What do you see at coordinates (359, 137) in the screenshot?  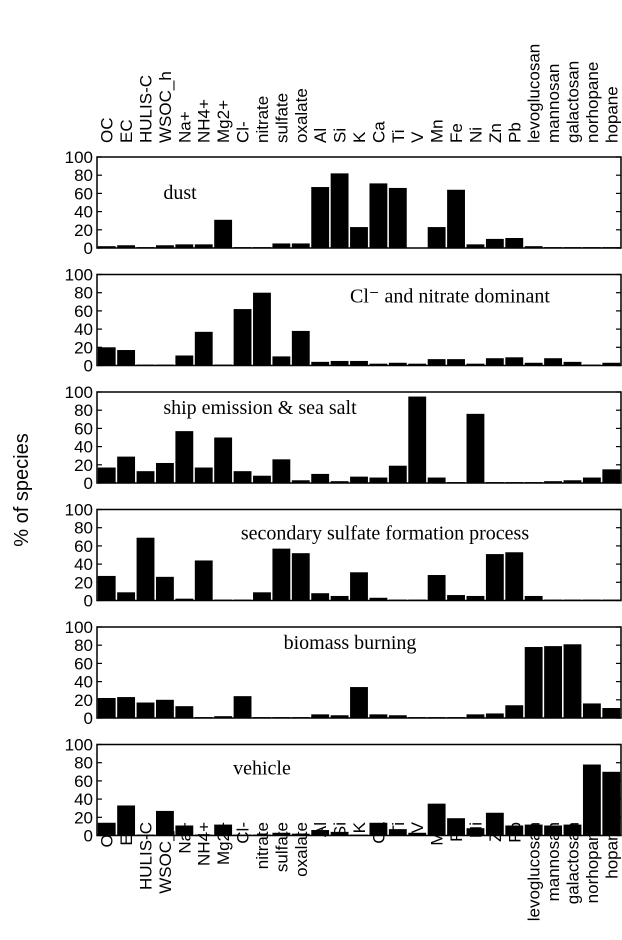 I see `x-tick-label-top: K` at bounding box center [359, 137].